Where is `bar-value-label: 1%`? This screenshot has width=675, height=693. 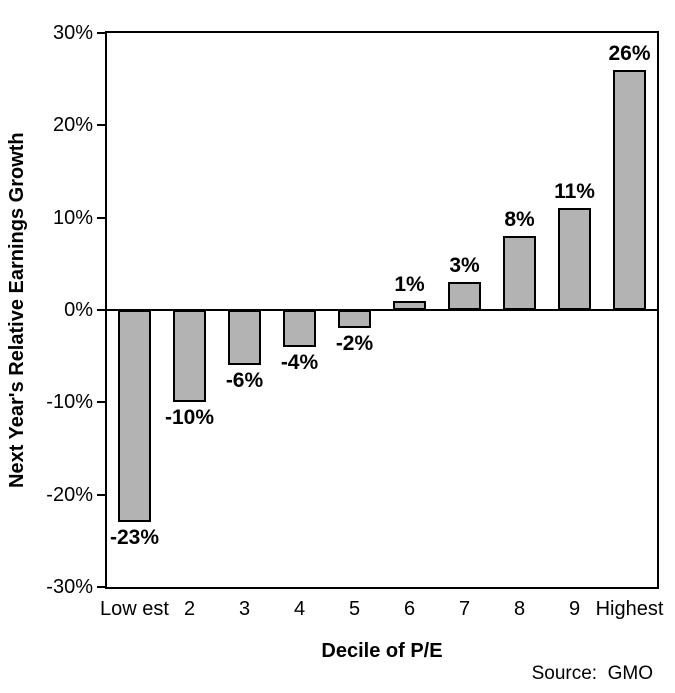
bar-value-label: 1% is located at coordinates (409, 284).